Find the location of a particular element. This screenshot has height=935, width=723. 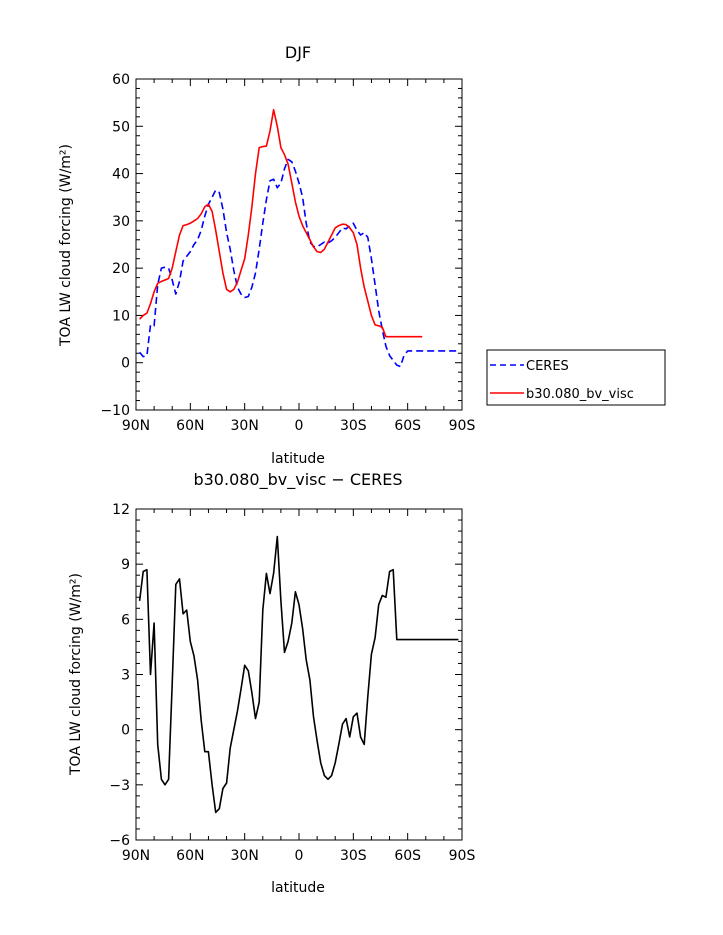

top-xtick-label: 0 is located at coordinates (299, 426).